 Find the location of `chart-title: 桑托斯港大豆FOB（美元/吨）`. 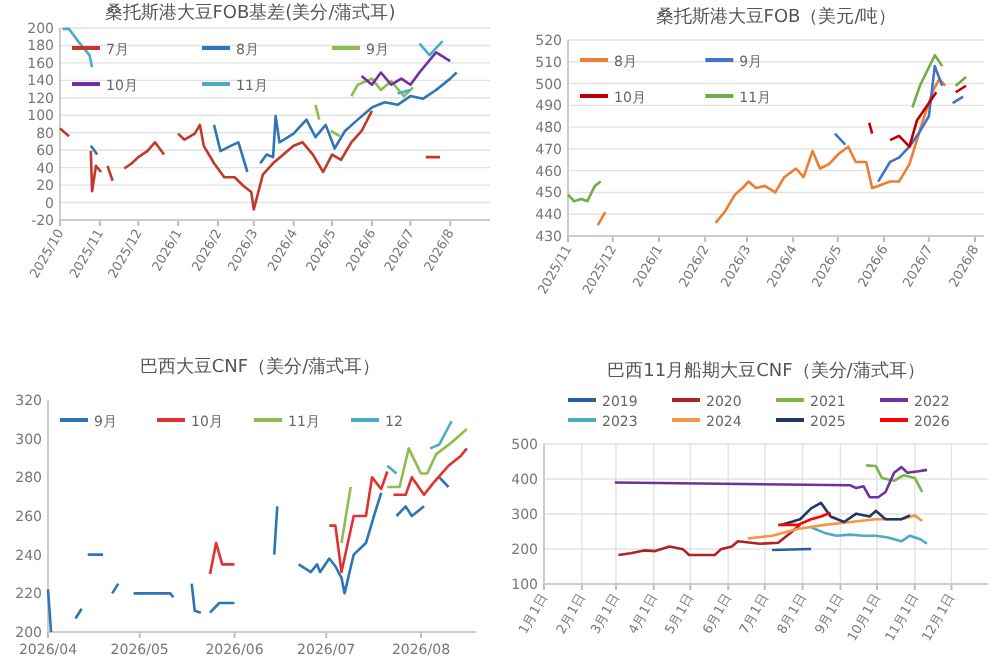

chart-title: 桑托斯港大豆FOB（美元/吨） is located at coordinates (776, 17).